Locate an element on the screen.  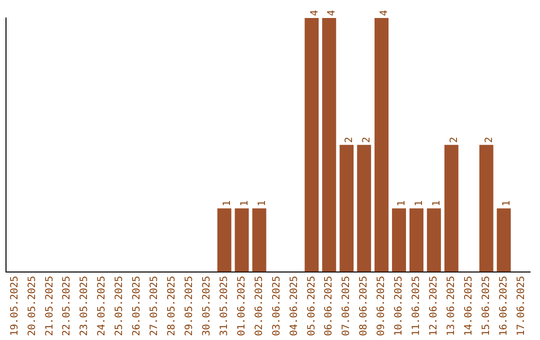
x-tick-label: 12.06.2025 is located at coordinates (434, 306).